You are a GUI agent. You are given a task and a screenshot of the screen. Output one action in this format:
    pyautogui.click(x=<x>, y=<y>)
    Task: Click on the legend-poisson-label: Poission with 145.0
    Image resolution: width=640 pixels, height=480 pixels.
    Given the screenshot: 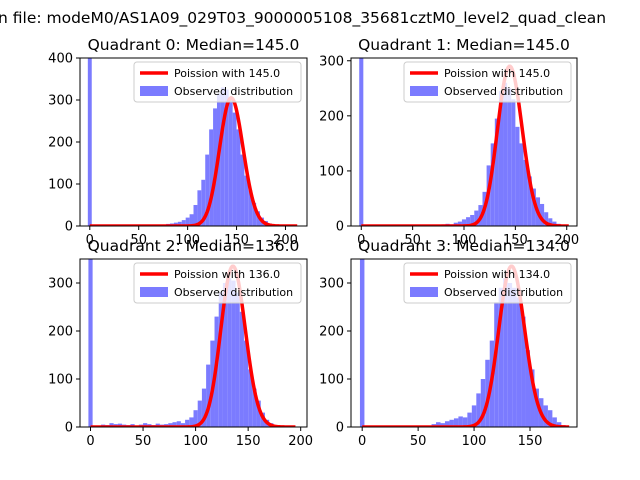 What is the action you would take?
    pyautogui.click(x=227, y=73)
    